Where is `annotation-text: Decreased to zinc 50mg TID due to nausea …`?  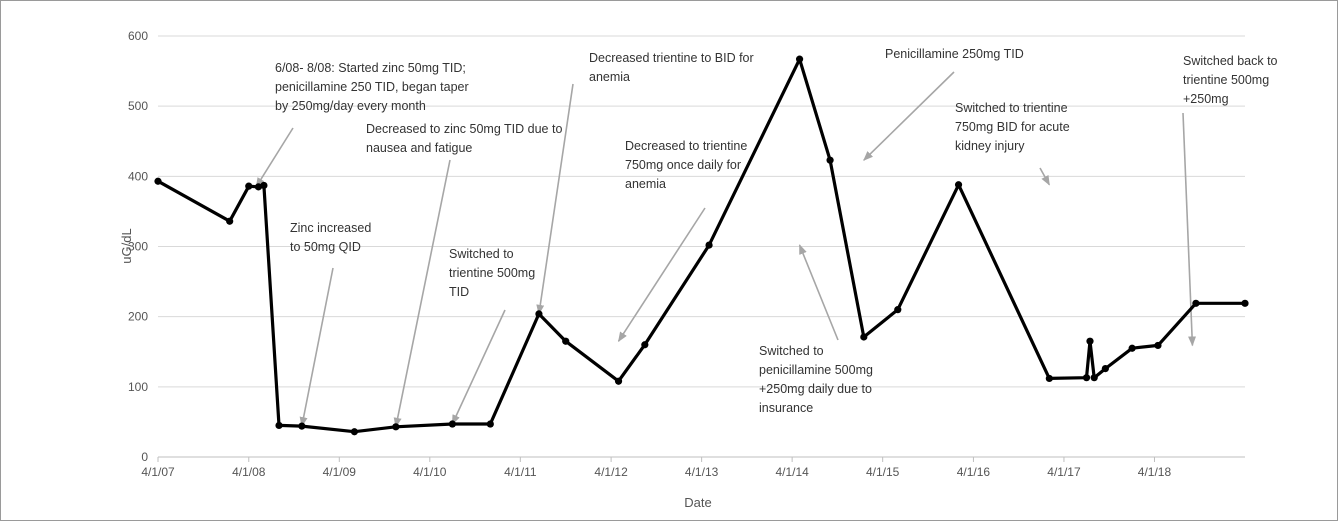
annotation-text: Decreased to zinc 50mg TID due to nausea … is located at coordinates (464, 138).